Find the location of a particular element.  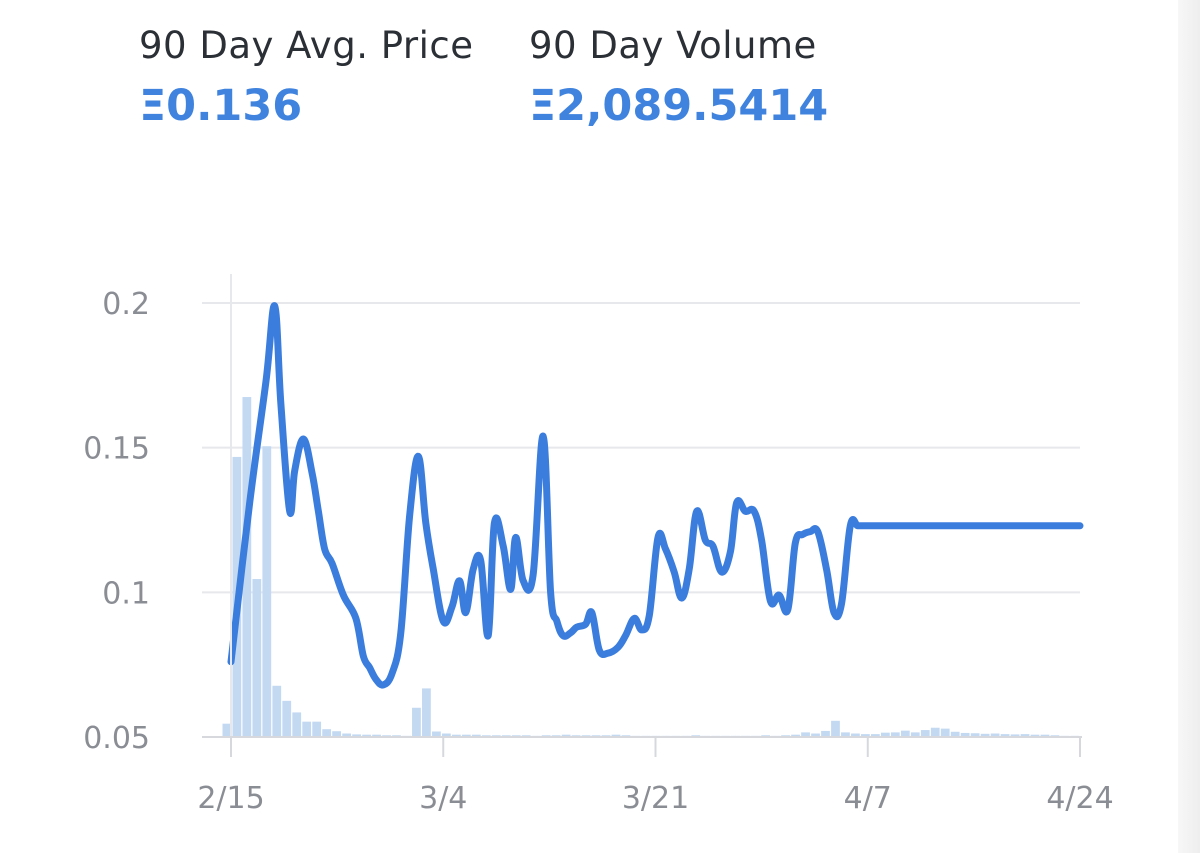

volume-stat: 90 Day Volume Ξ2,089.5414 is located at coordinates (678, 77).